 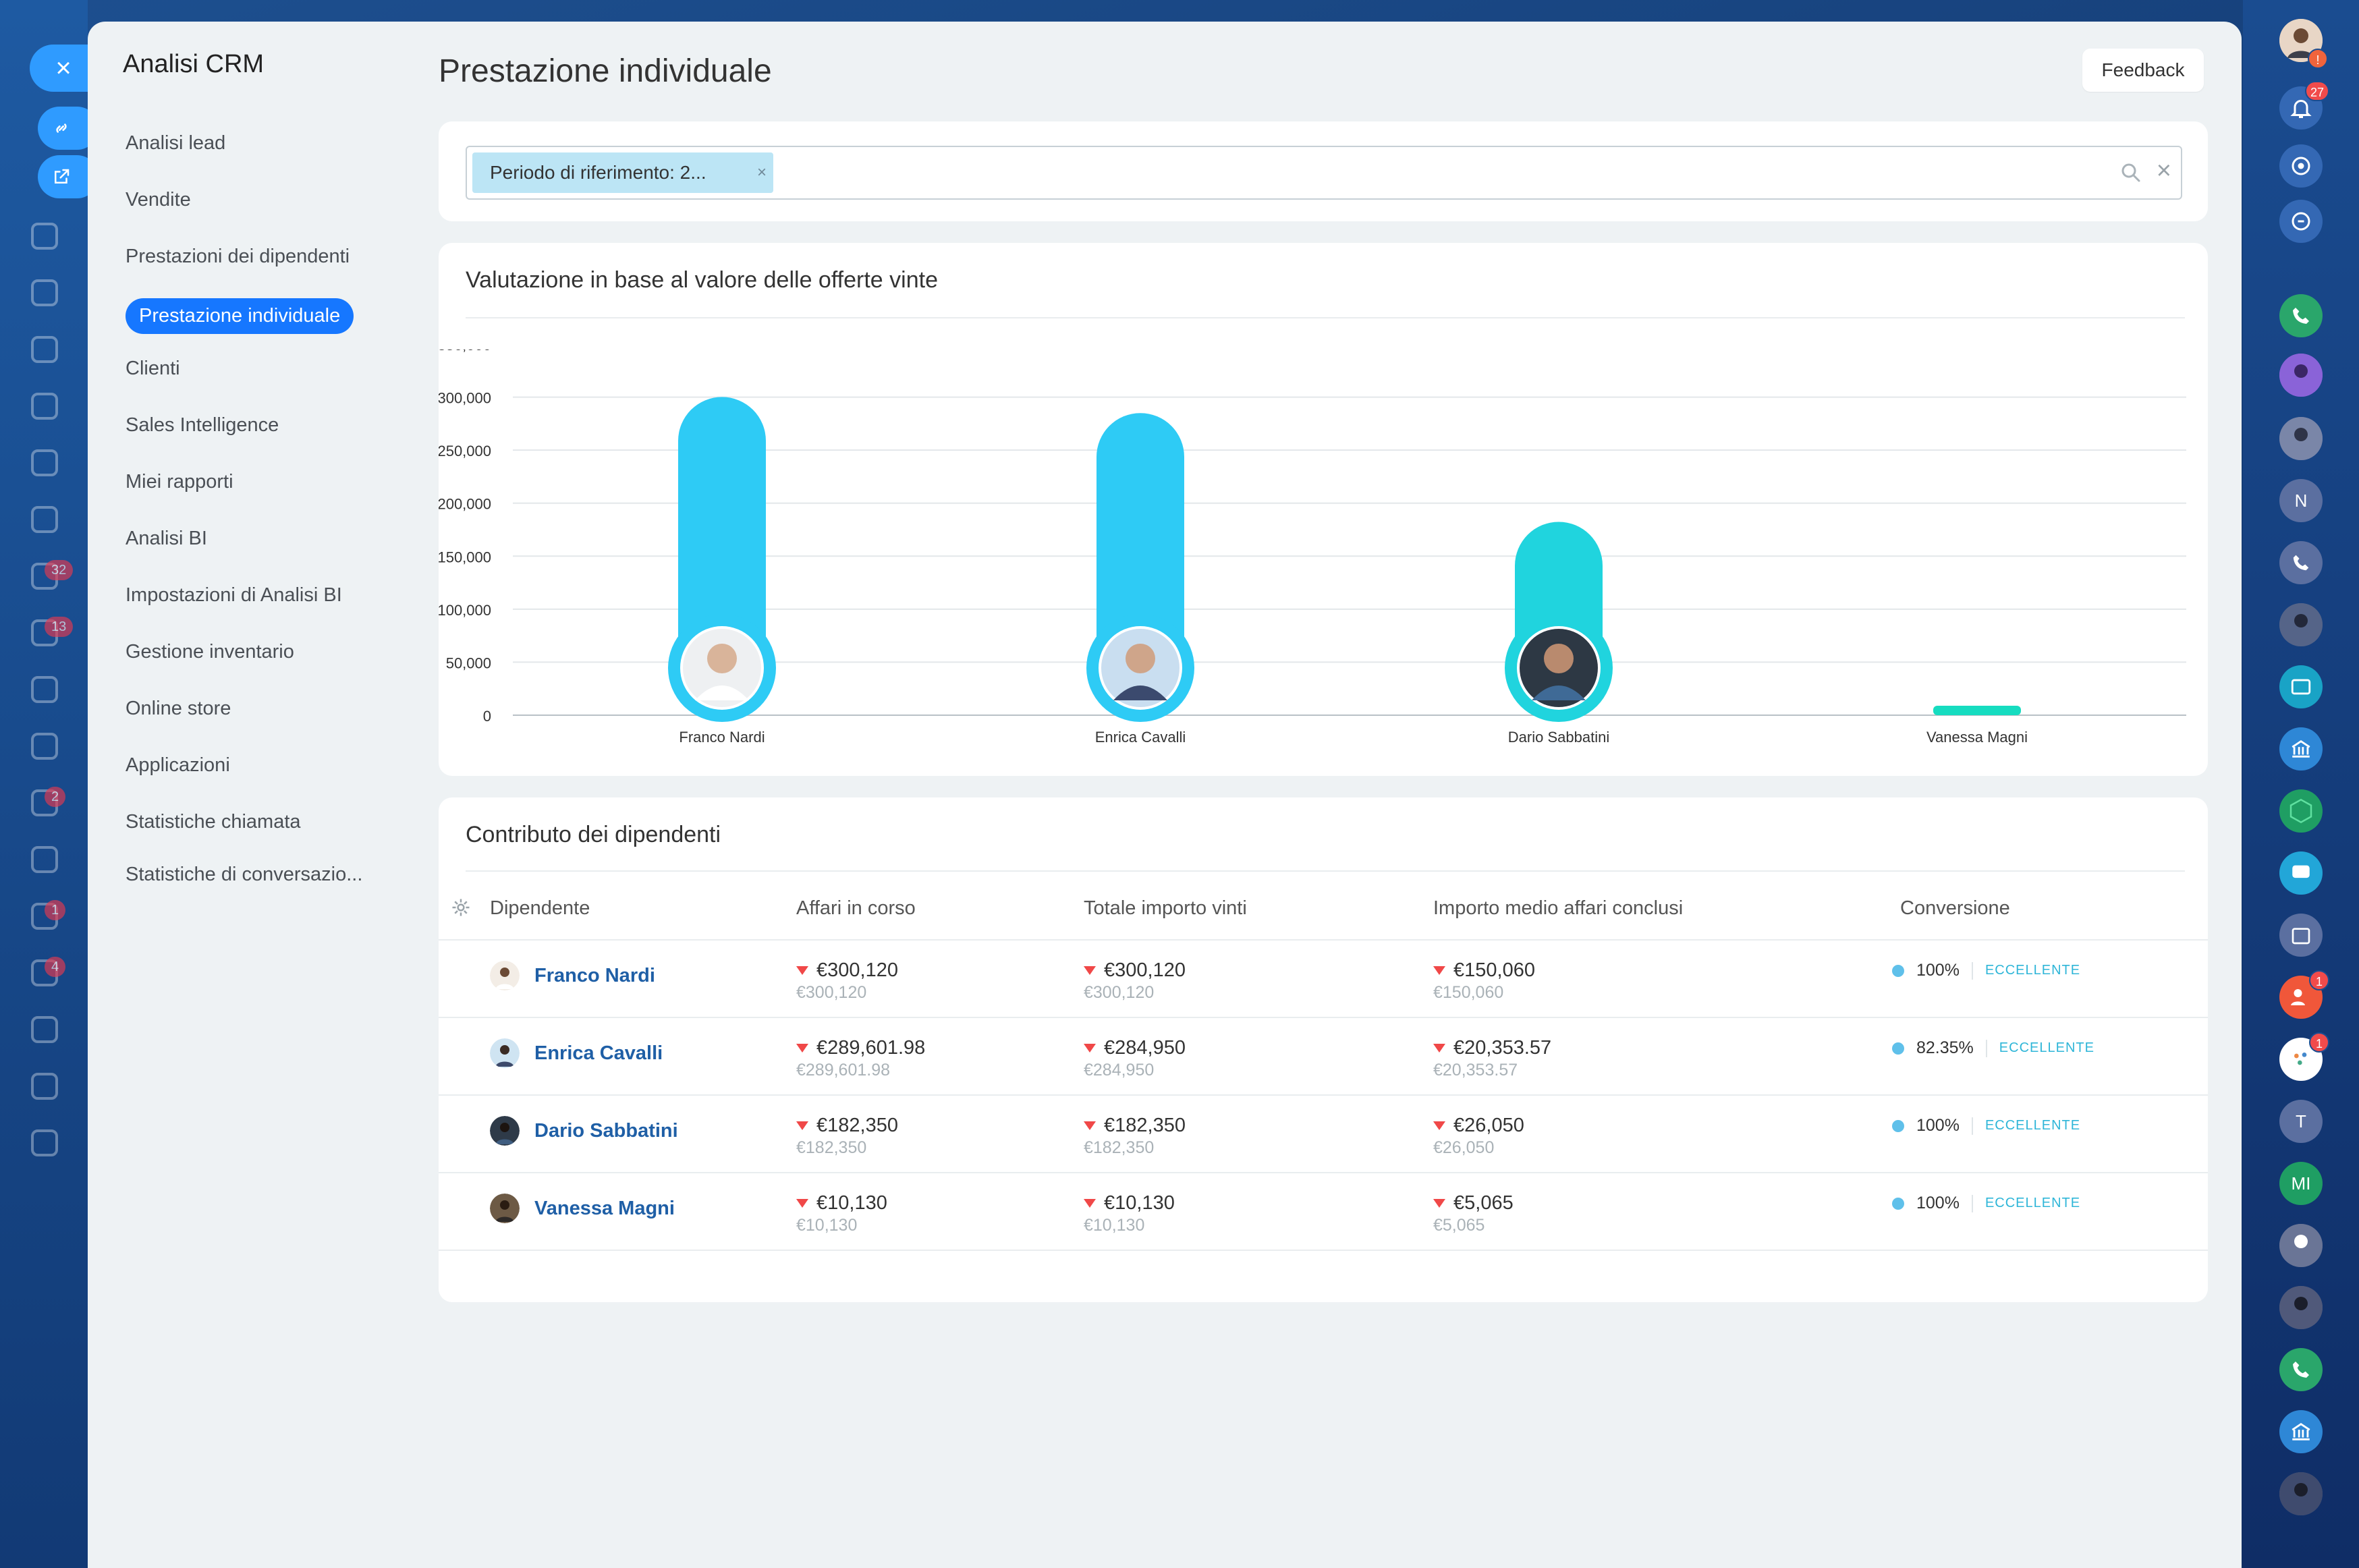 What do you see at coordinates (210, 652) in the screenshot?
I see `nav-item-gestione-inventario: Gestione inventario` at bounding box center [210, 652].